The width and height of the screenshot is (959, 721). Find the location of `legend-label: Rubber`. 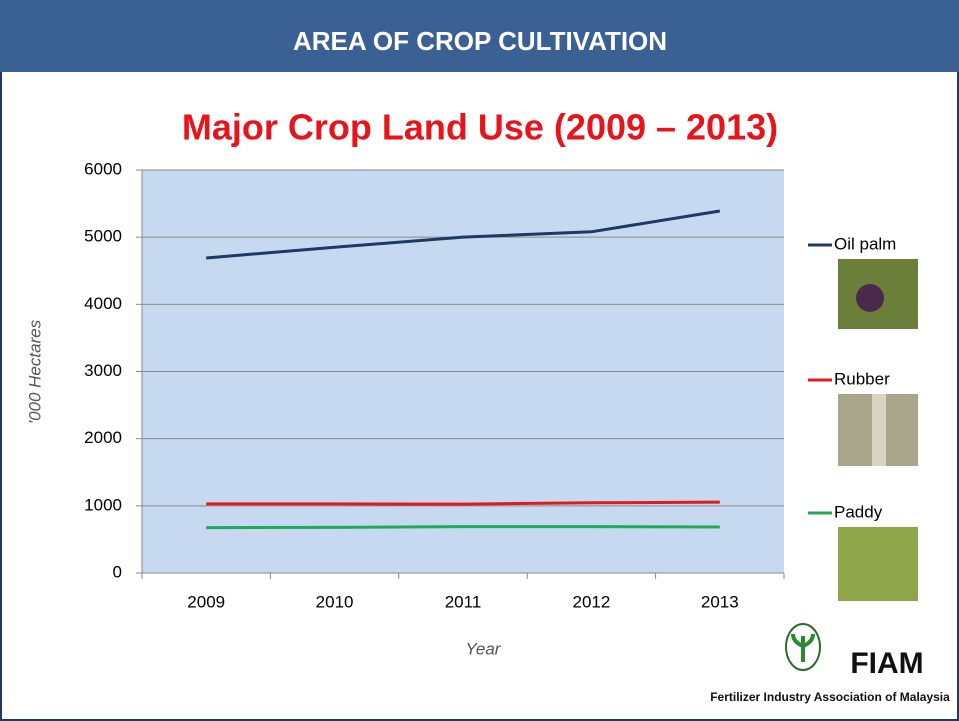

legend-label: Rubber is located at coordinates (862, 378).